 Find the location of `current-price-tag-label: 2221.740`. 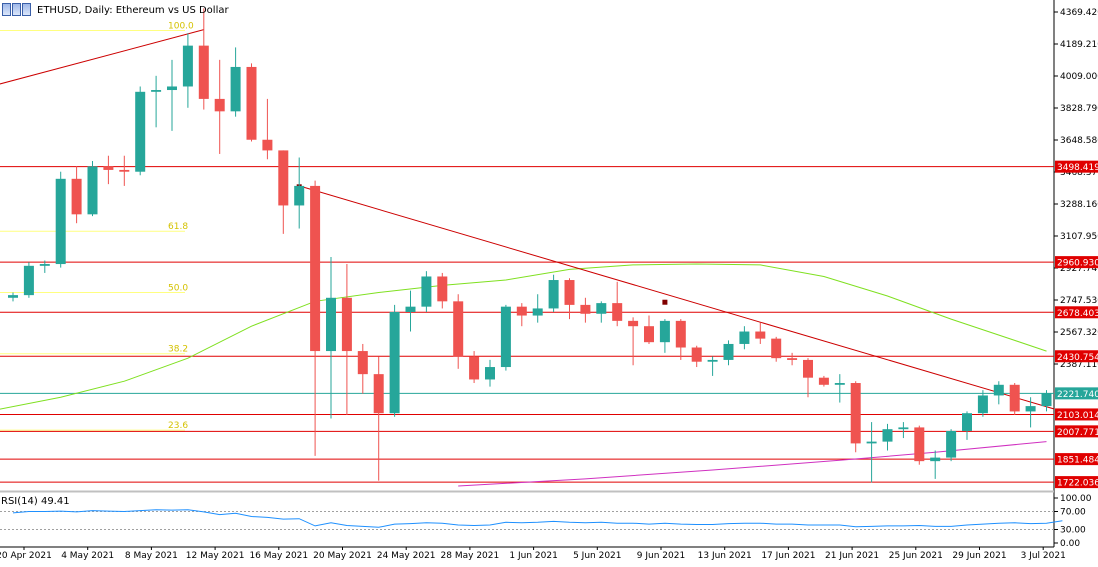

current-price-tag-label: 2221.740 is located at coordinates (1077, 395).